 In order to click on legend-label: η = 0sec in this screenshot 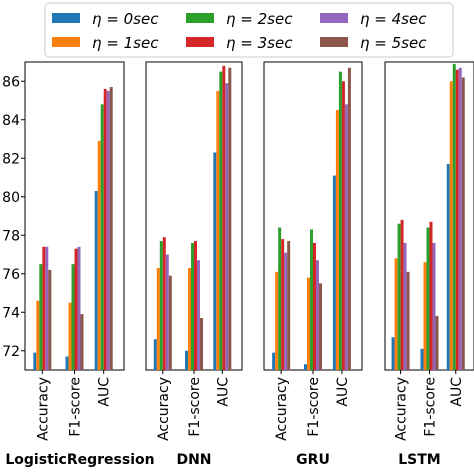, I will do `click(125, 19)`.